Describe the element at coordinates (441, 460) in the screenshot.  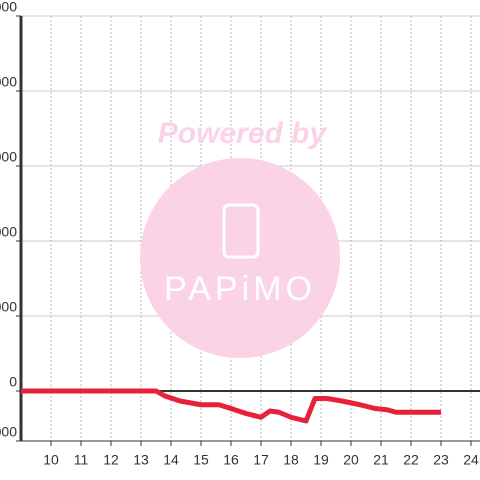
I see `x-tick-label: 23` at that location.